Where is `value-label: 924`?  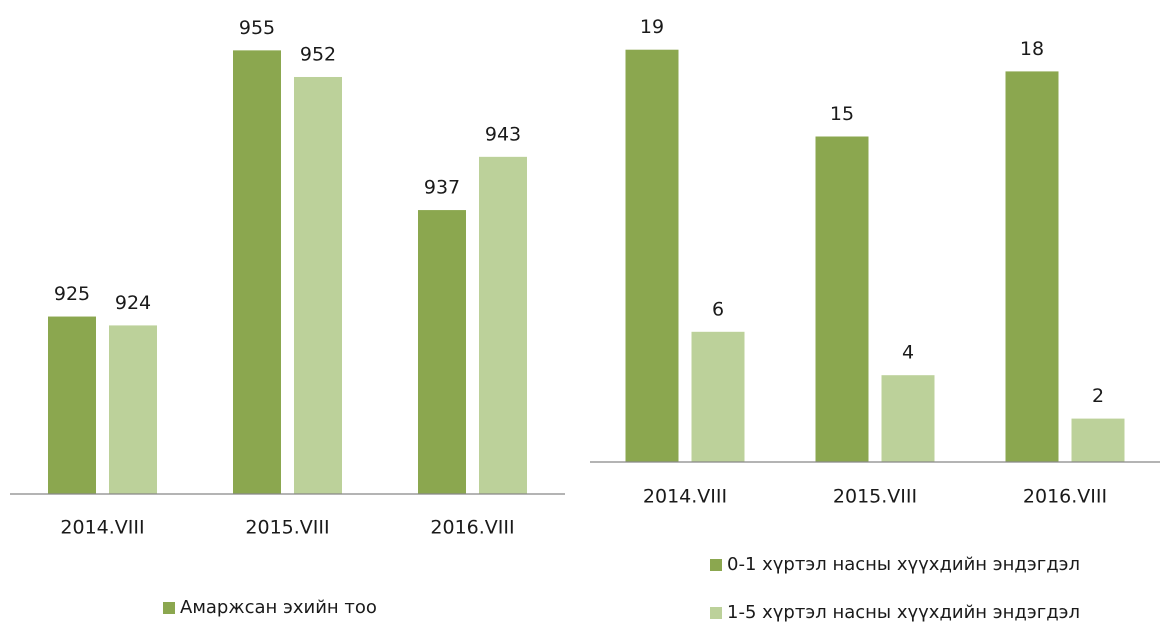
value-label: 924 is located at coordinates (133, 303).